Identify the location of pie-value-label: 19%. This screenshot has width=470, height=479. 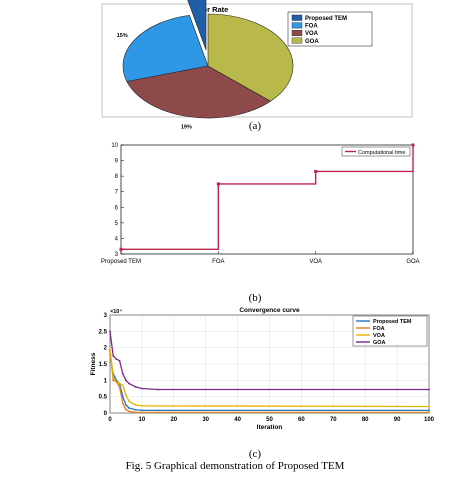
(186, 127).